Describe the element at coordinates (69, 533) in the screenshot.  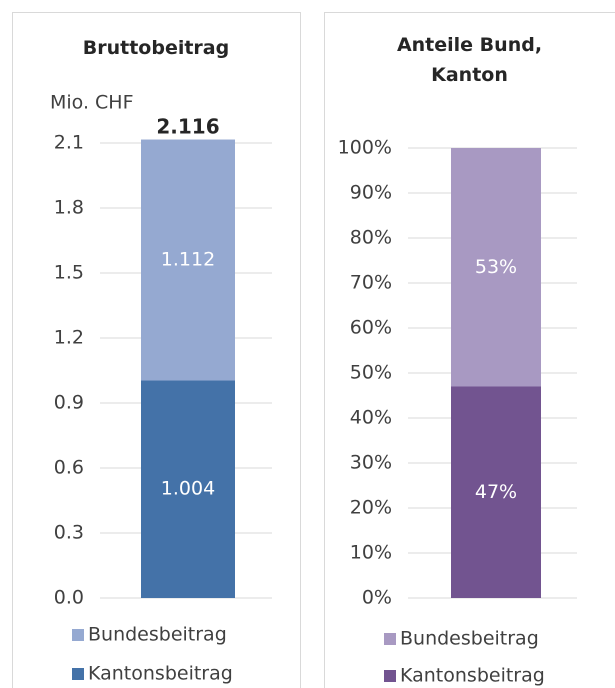
I see `y-tick-label: 0.3` at that location.